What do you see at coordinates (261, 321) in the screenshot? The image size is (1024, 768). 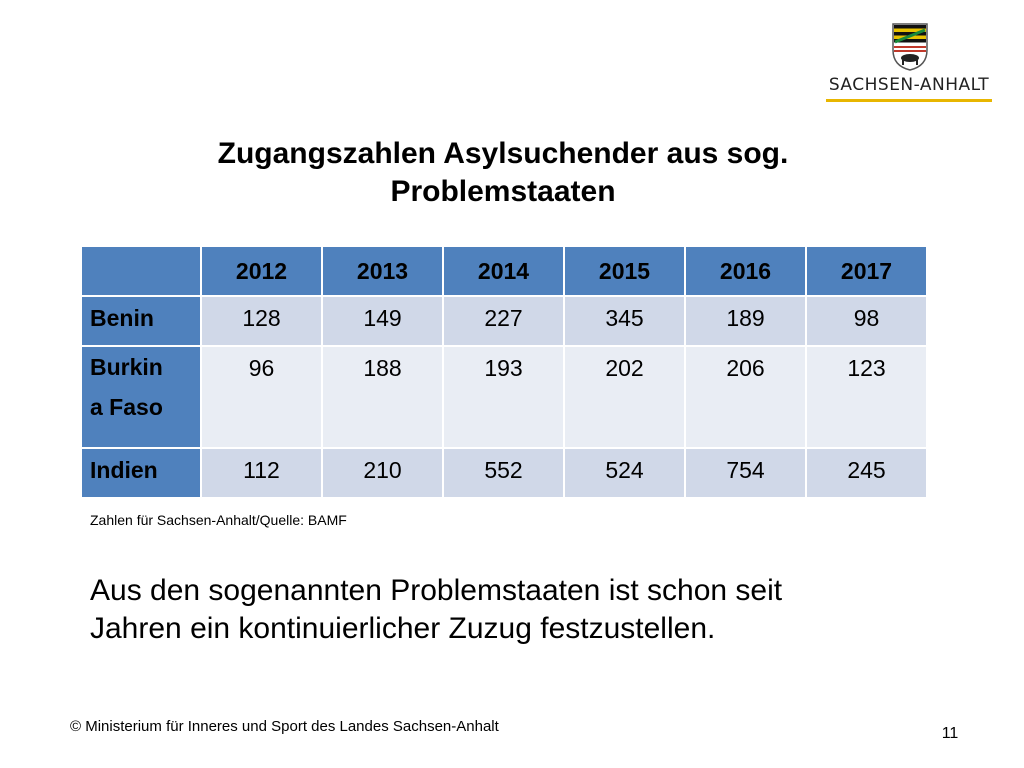 I see `value-cell: 128` at bounding box center [261, 321].